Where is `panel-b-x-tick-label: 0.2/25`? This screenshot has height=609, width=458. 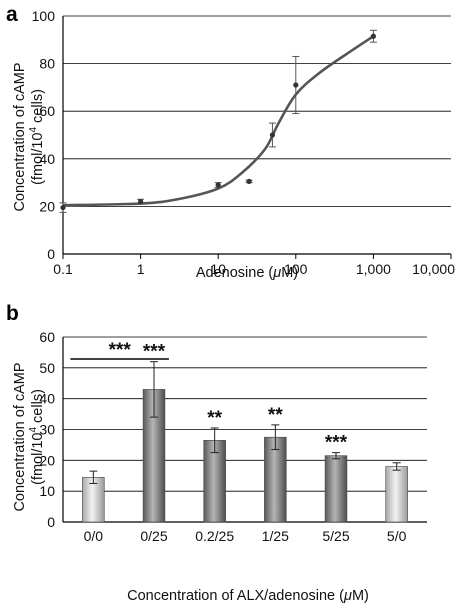 panel-b-x-tick-label: 0.2/25 is located at coordinates (214, 536).